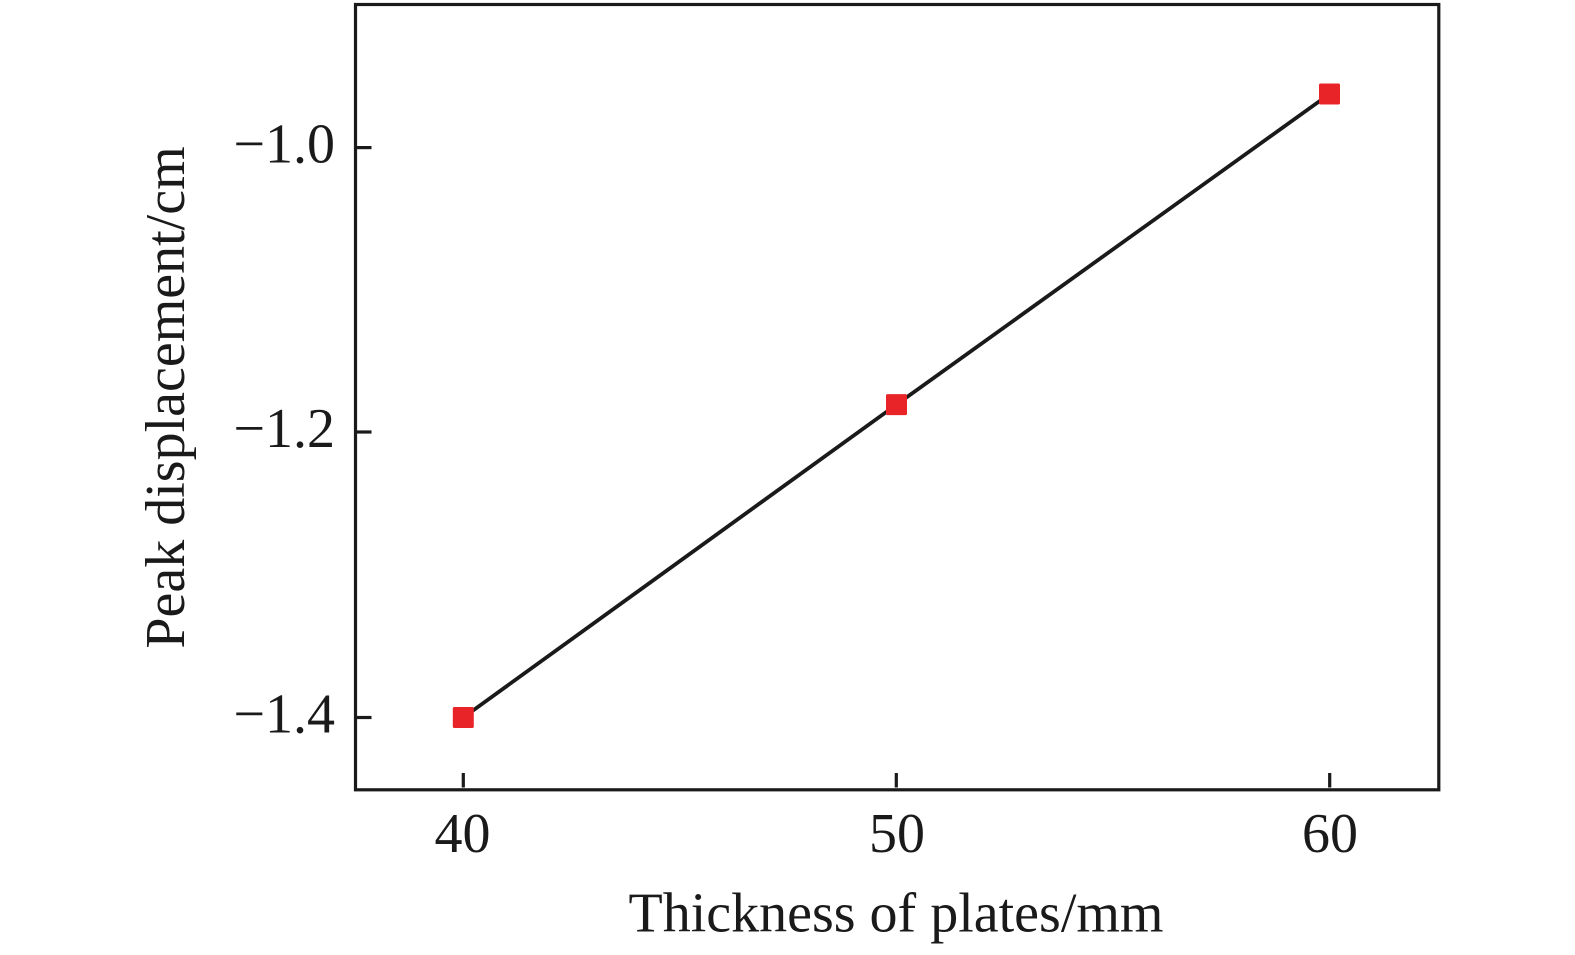 Image resolution: width=1575 pixels, height=955 pixels. I want to click on svg-text: 50, so click(897, 834).